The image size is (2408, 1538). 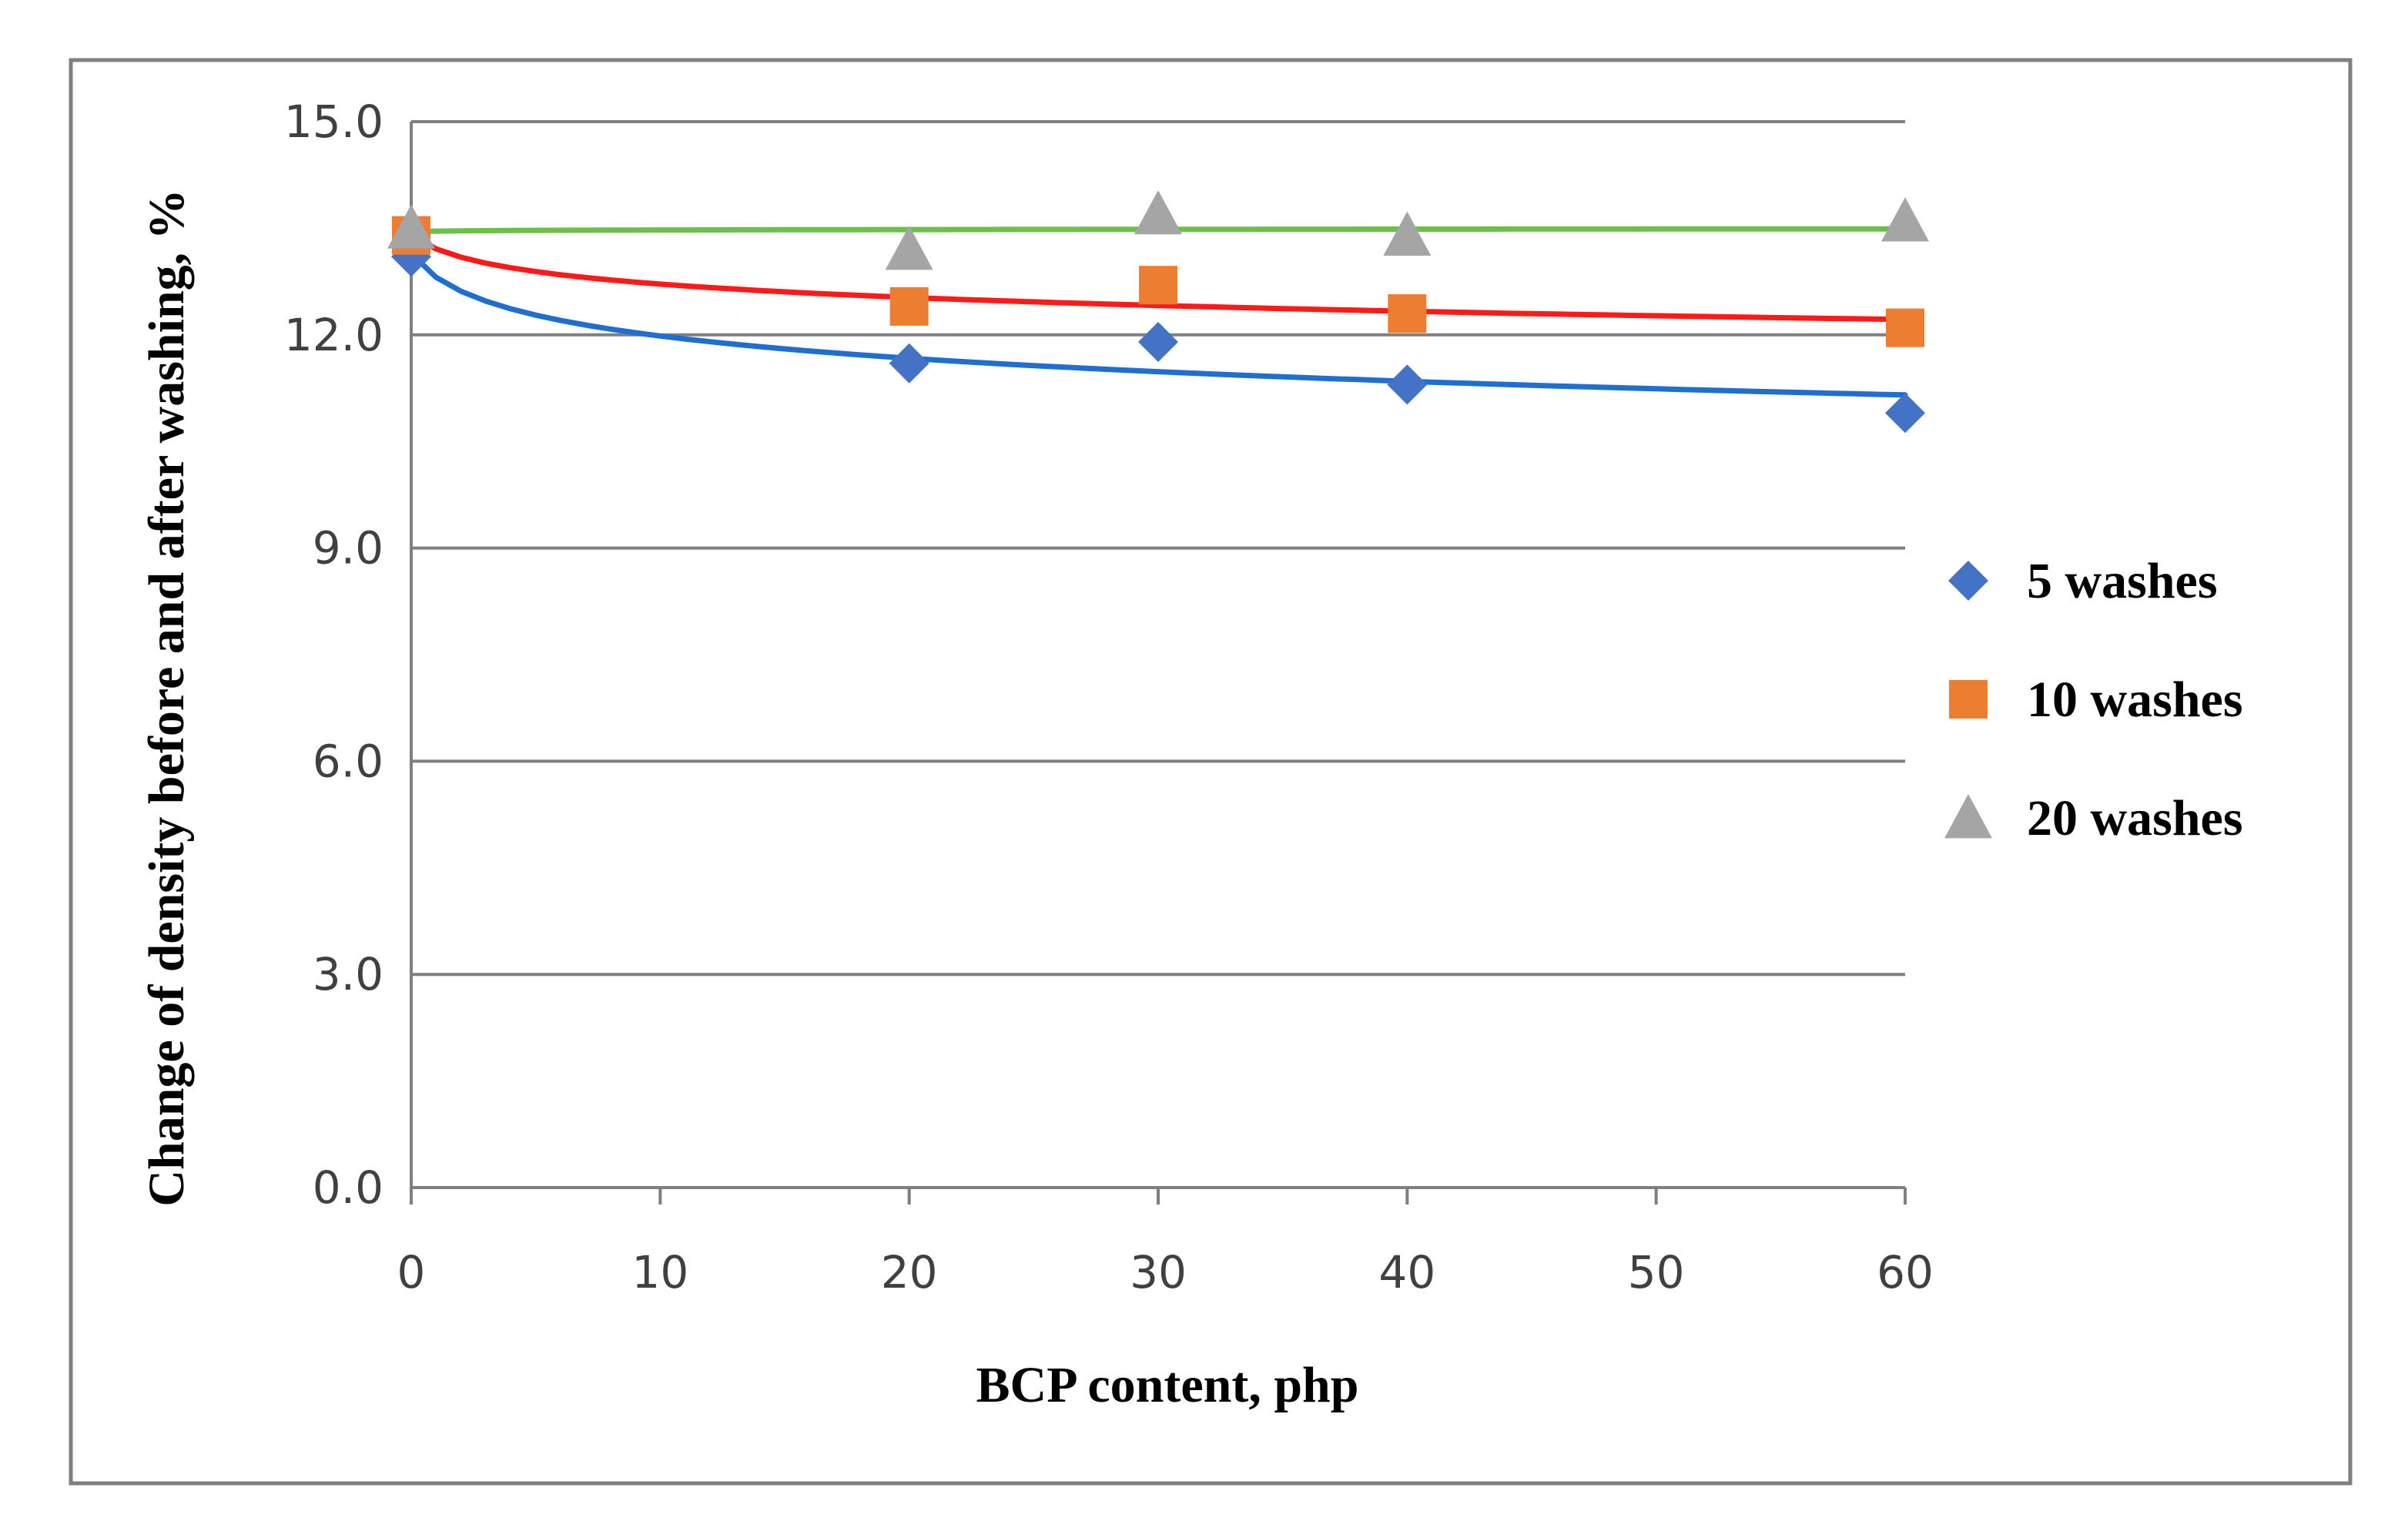 I want to click on legend-label: 5 washes, so click(x=2123, y=581).